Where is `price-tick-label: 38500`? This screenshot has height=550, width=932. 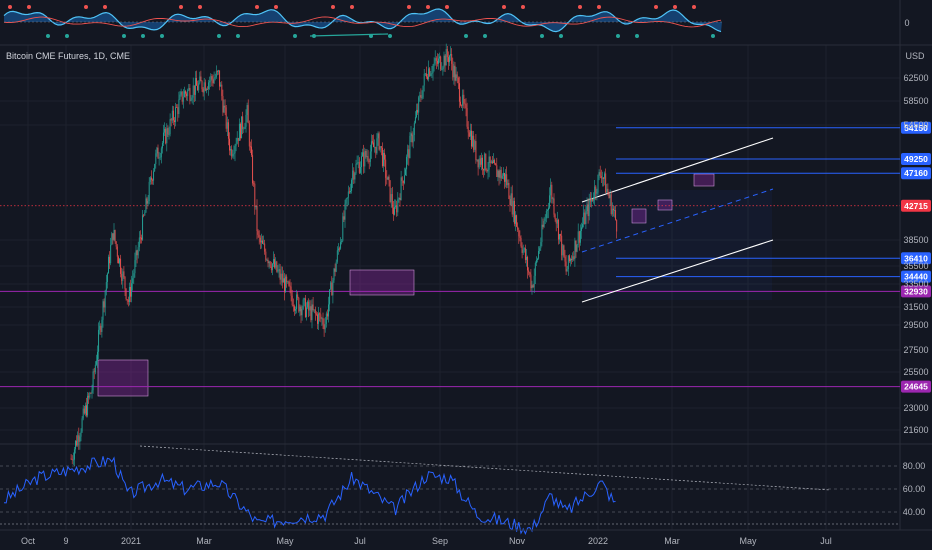 price-tick-label: 38500 is located at coordinates (915, 240).